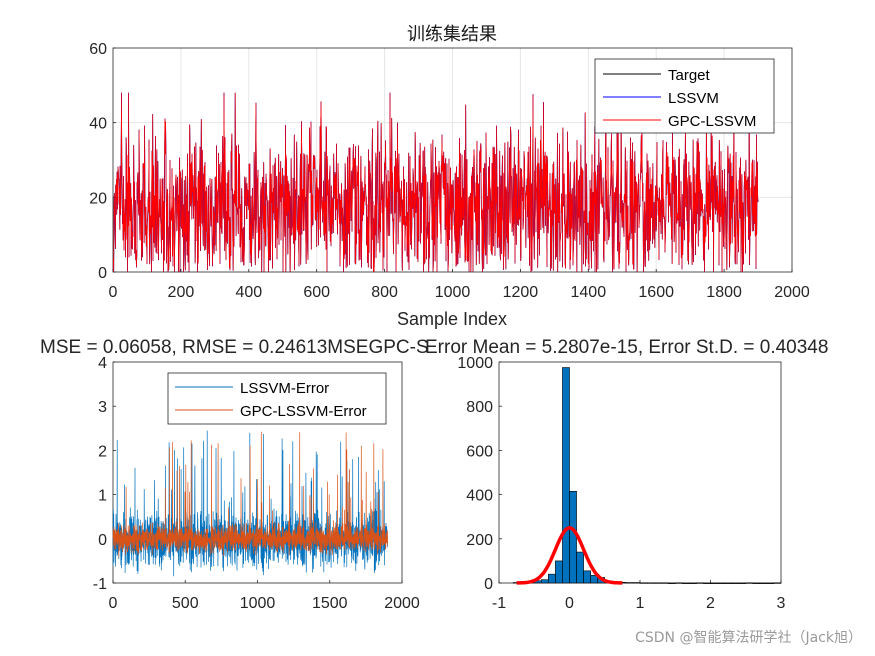 The height and width of the screenshot is (656, 875). What do you see at coordinates (452, 34) in the screenshot?
I see `top-title: 训练集结果` at bounding box center [452, 34].